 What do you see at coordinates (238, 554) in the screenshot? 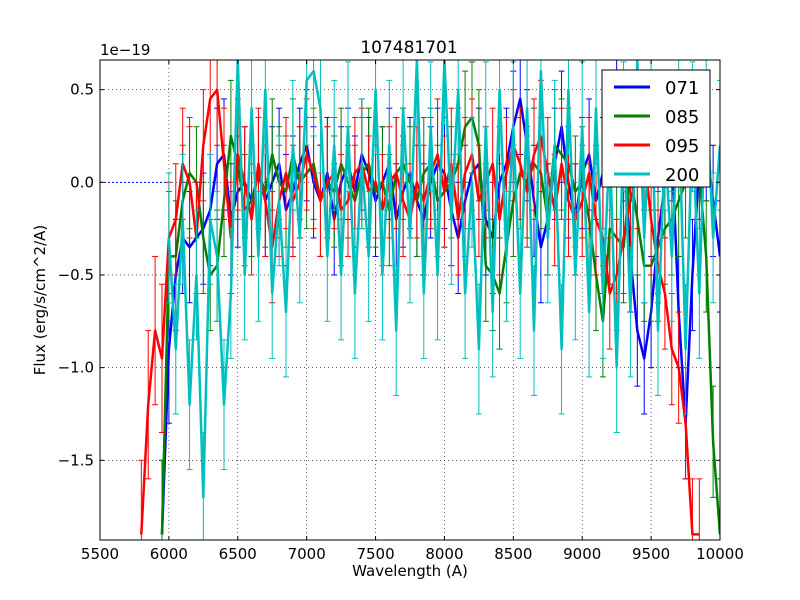
I see `x-tick-label: 6500` at bounding box center [238, 554].